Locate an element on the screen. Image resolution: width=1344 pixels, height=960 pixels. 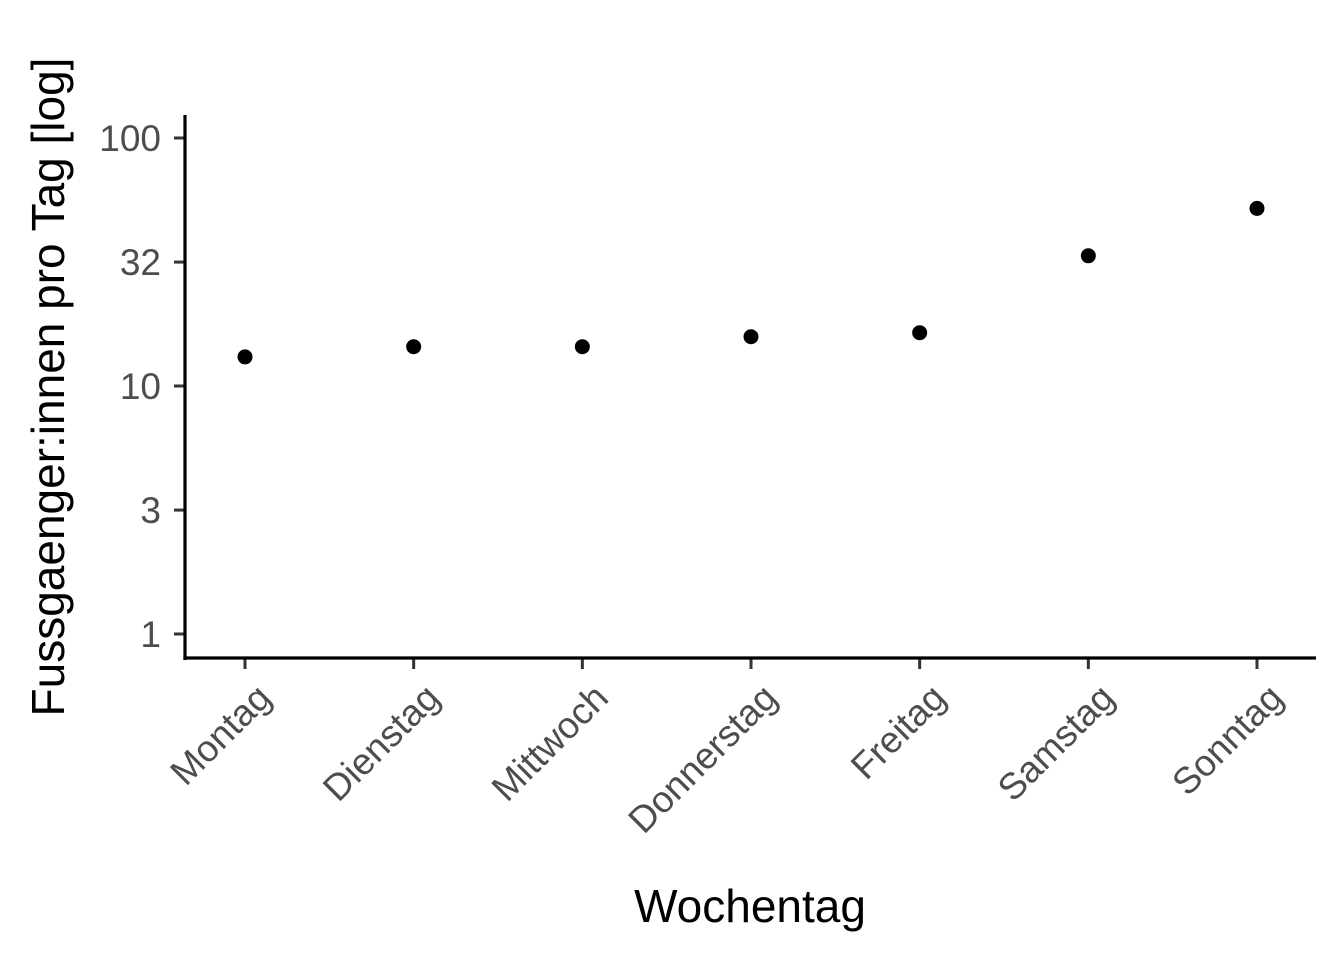
data-points is located at coordinates (751, 282).